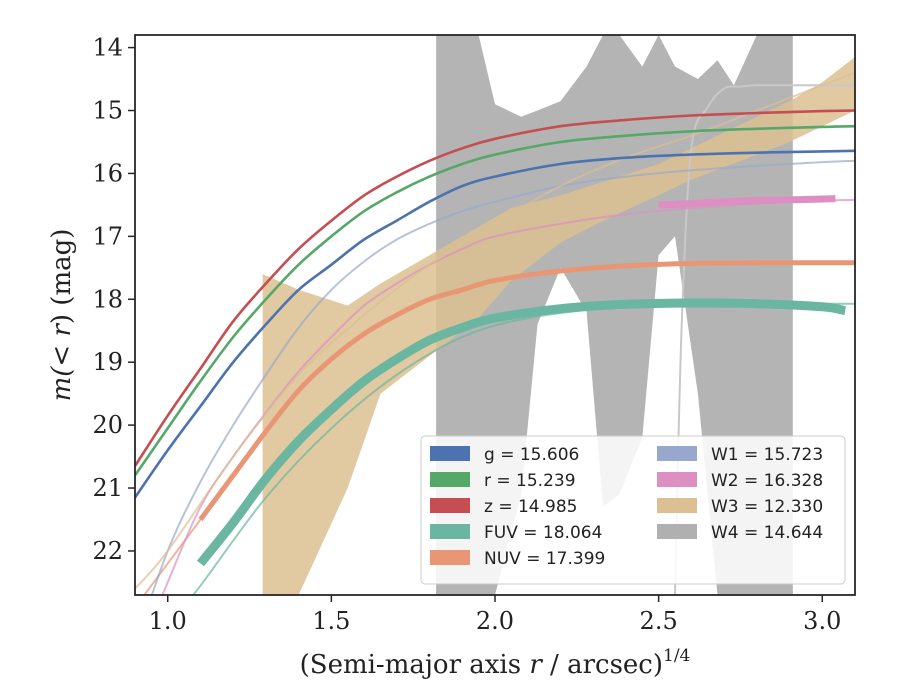 Image resolution: width=900 pixels, height=700 pixels. I want to click on y-tick-label: 20, so click(107, 425).